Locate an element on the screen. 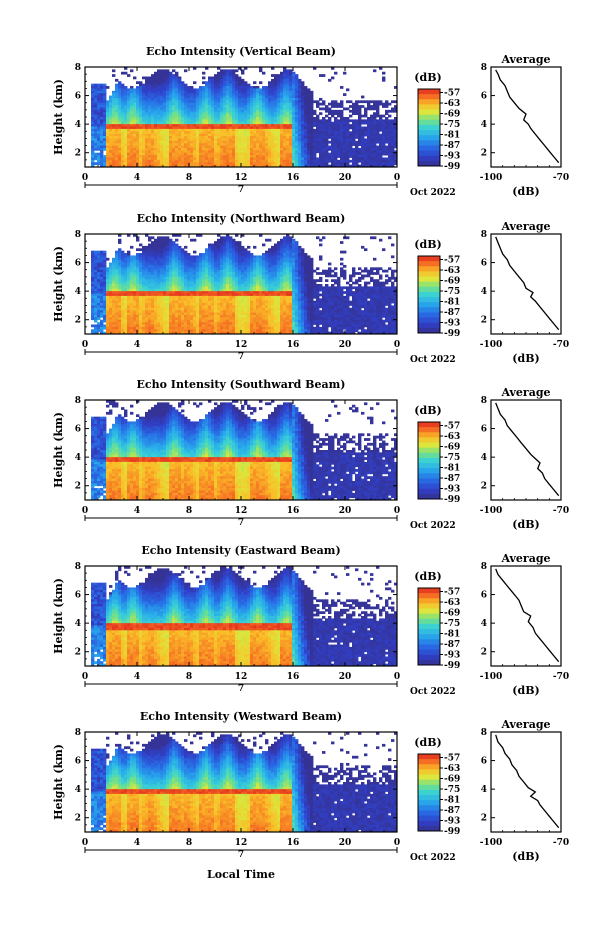 This screenshot has height=929, width=614. x-tick-label: 4 is located at coordinates (137, 178).